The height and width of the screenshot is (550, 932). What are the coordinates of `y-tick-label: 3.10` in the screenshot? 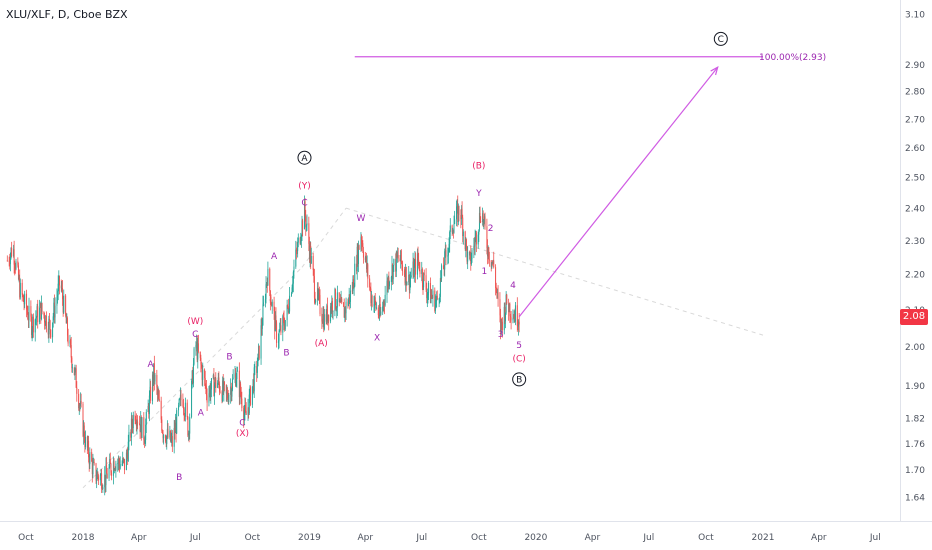 It's located at (915, 16).